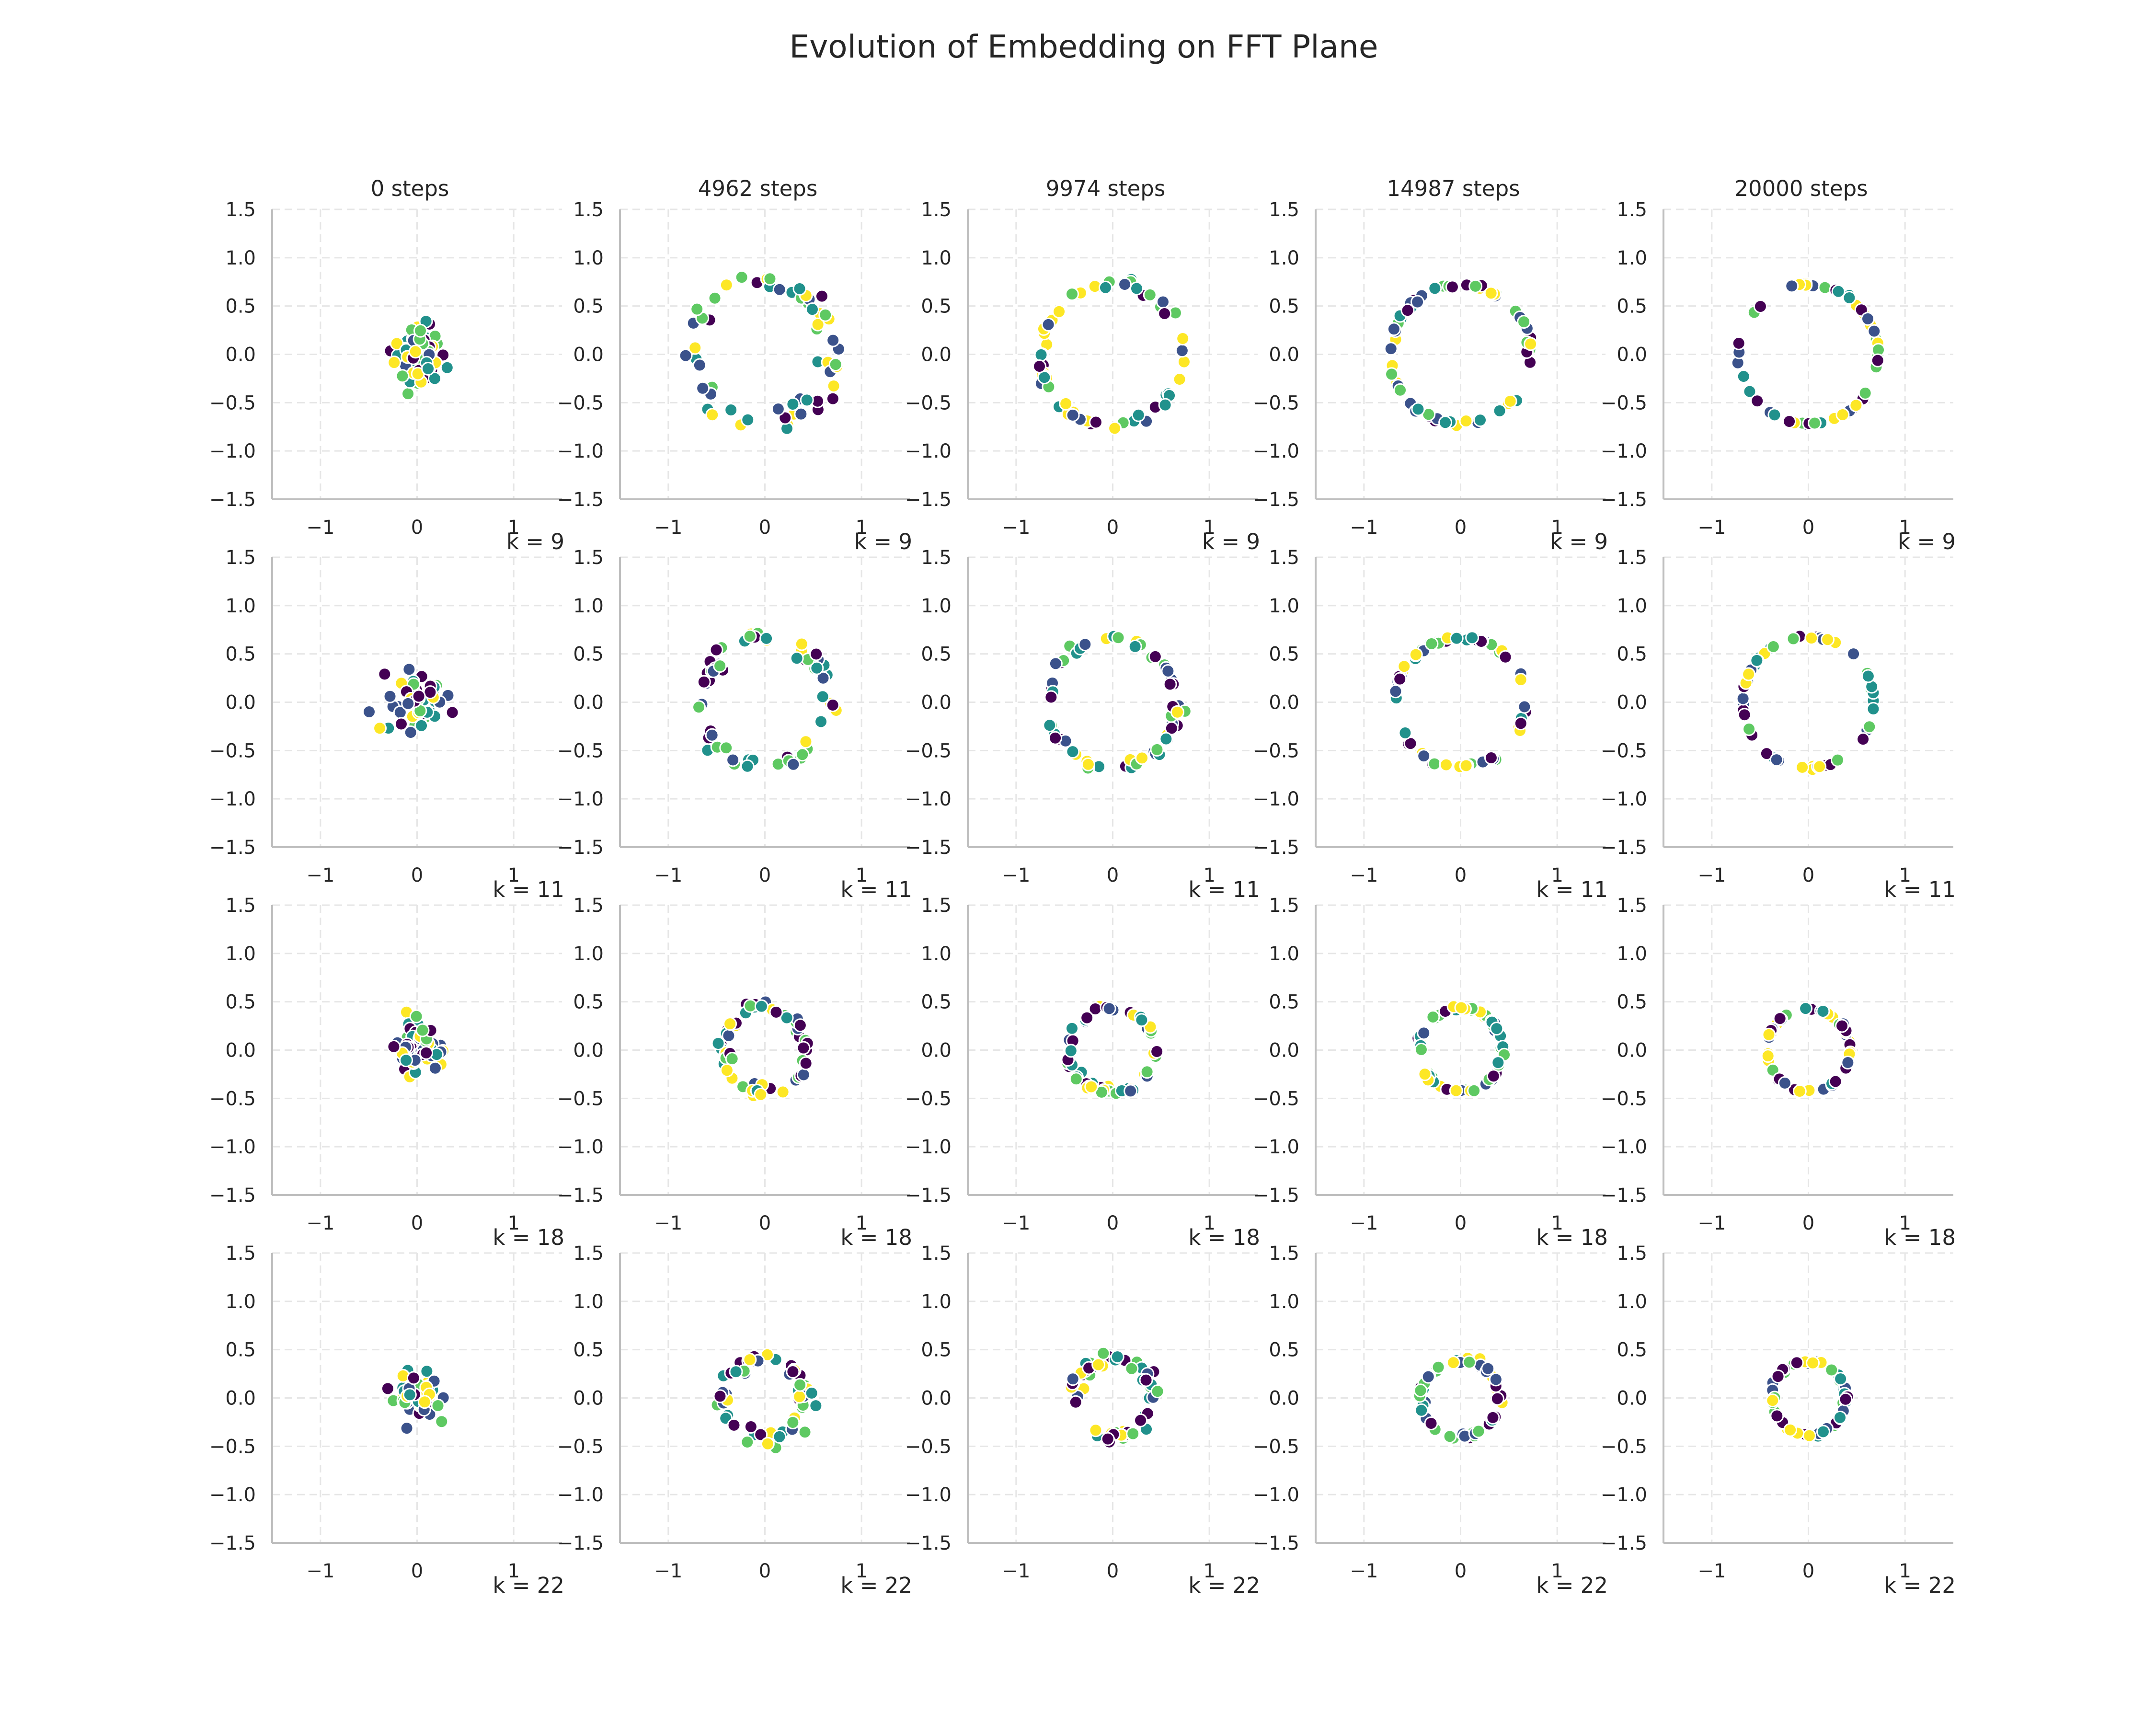 The width and height of the screenshot is (2156, 1725). What do you see at coordinates (1430, 1420) in the screenshot?
I see `panel-r3-c3: 1.5 1.0 0.5 0.0 −0.5 −1.0 −1.5 −1 0 1k = 22` at bounding box center [1430, 1420].